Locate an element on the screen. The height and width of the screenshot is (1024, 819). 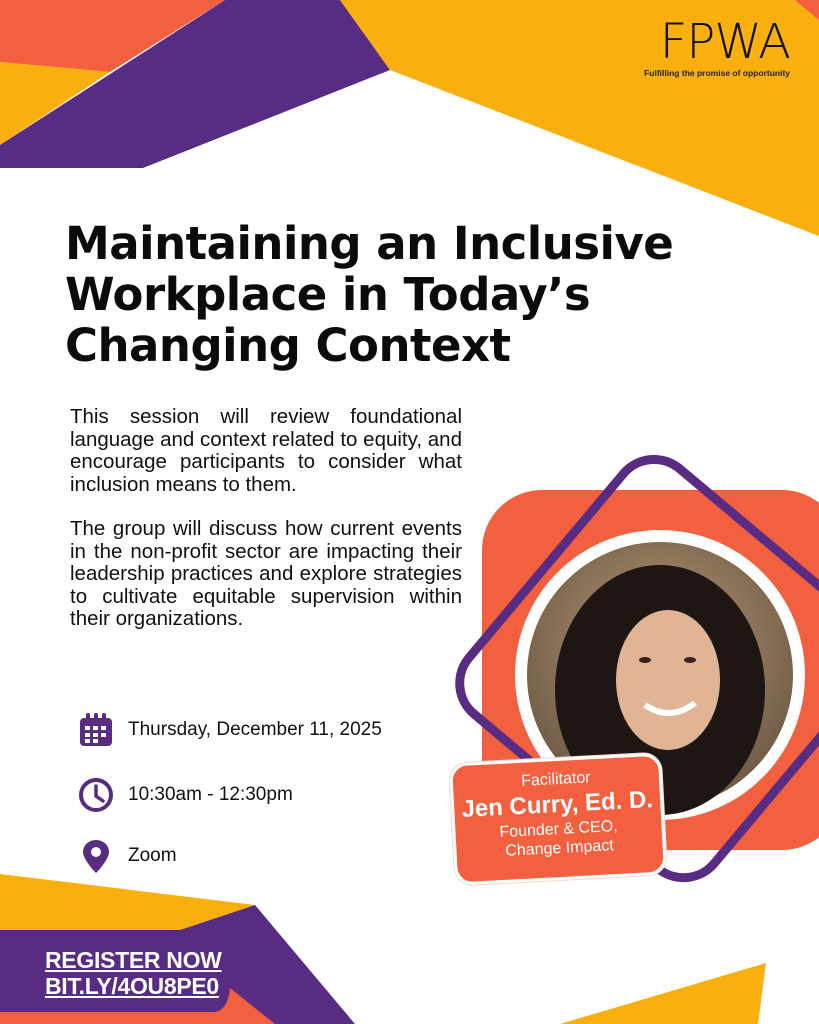
shape-yellow-top-right is located at coordinates (579, 118).